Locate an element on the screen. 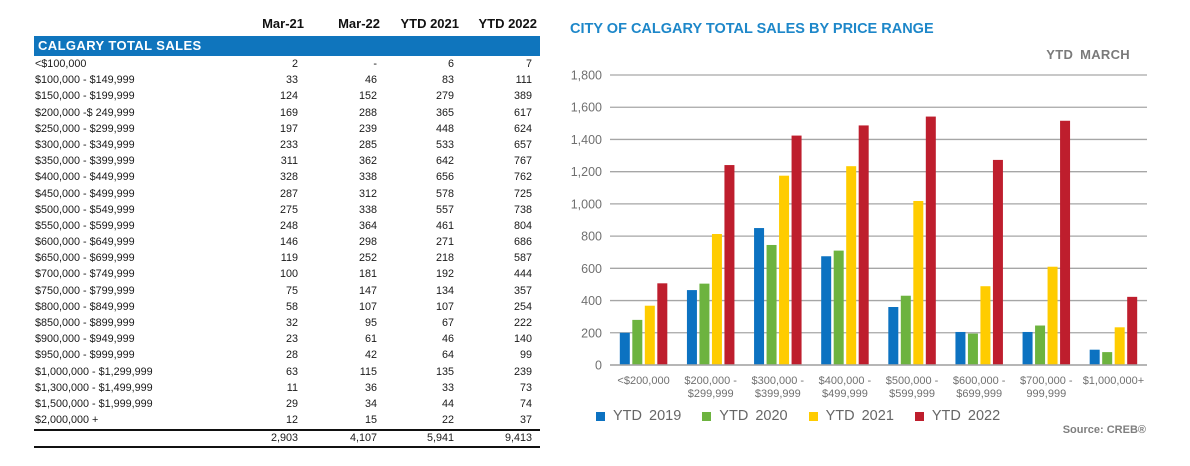  price-range-label: $1,300,000 - $1,499,999 is located at coordinates (94, 387).